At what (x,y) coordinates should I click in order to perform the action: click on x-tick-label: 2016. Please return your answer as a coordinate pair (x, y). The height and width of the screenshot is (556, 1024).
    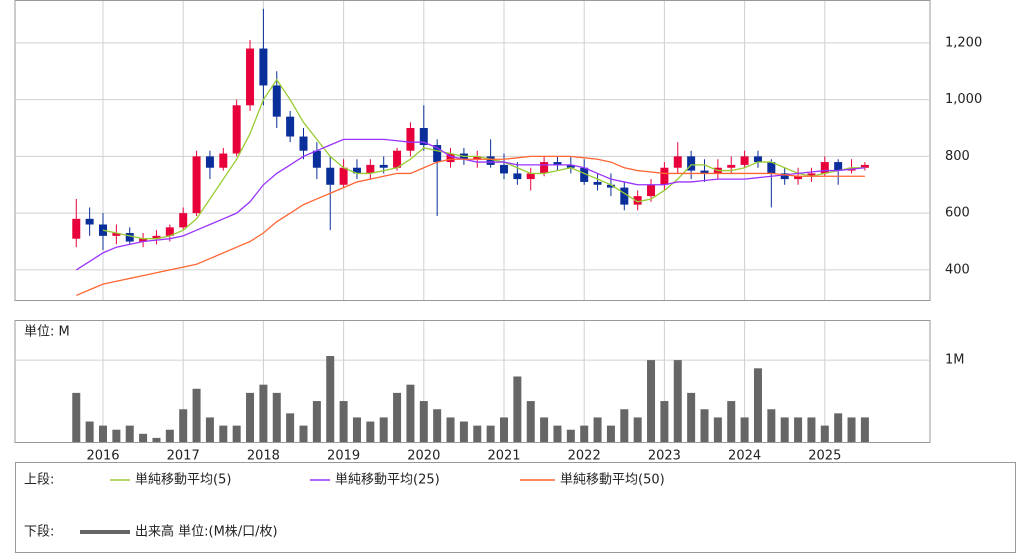
    Looking at the image, I should click on (102, 456).